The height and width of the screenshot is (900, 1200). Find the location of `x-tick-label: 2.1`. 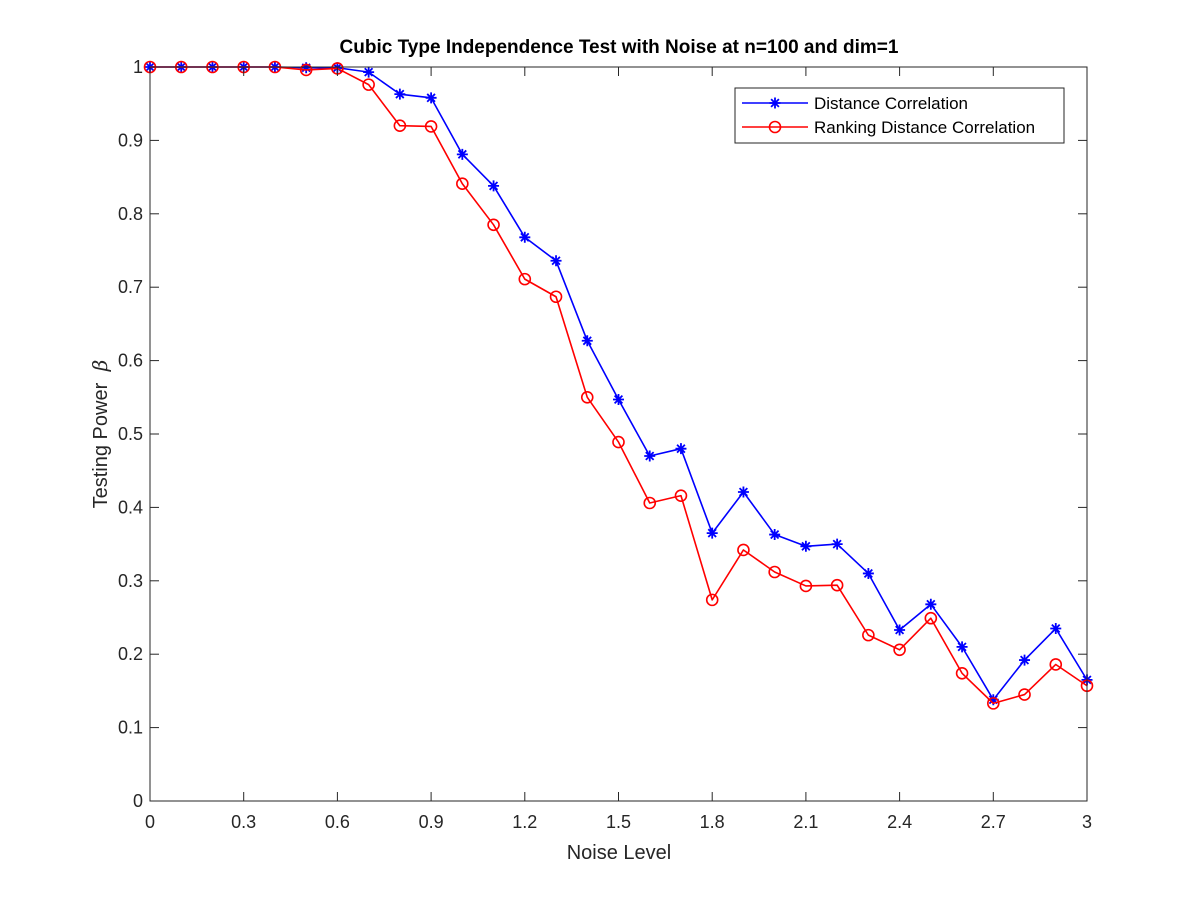

x-tick-label: 2.1 is located at coordinates (805, 822).